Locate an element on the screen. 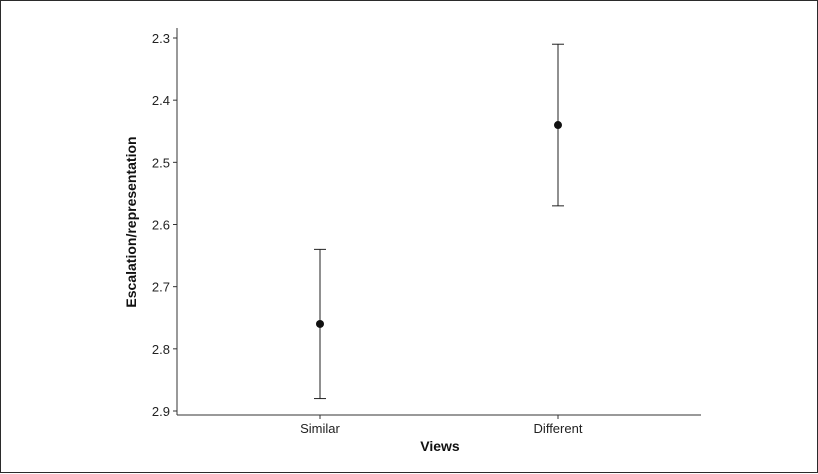  y-tick-label: 2.9 is located at coordinates (161, 411).